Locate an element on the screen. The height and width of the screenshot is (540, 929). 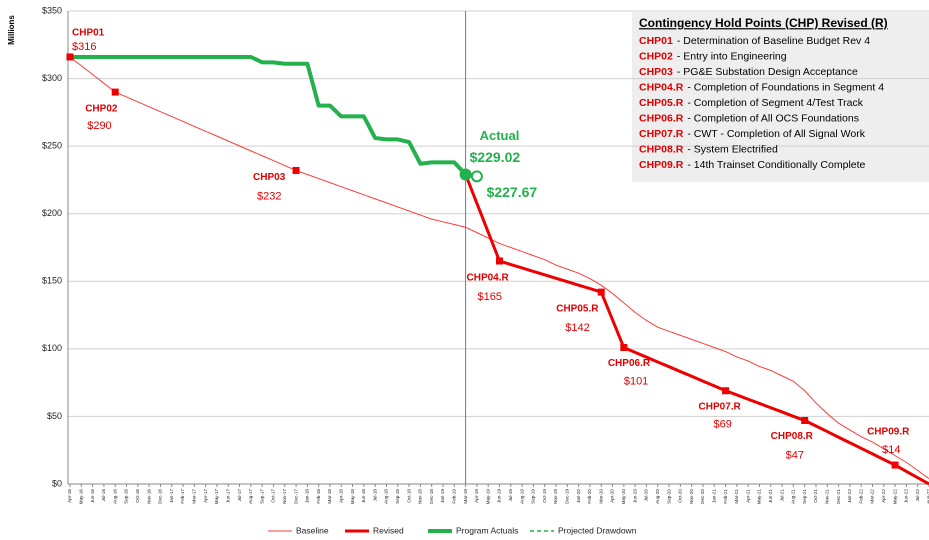
x-tick-label: Jun-22 is located at coordinates (906, 496).